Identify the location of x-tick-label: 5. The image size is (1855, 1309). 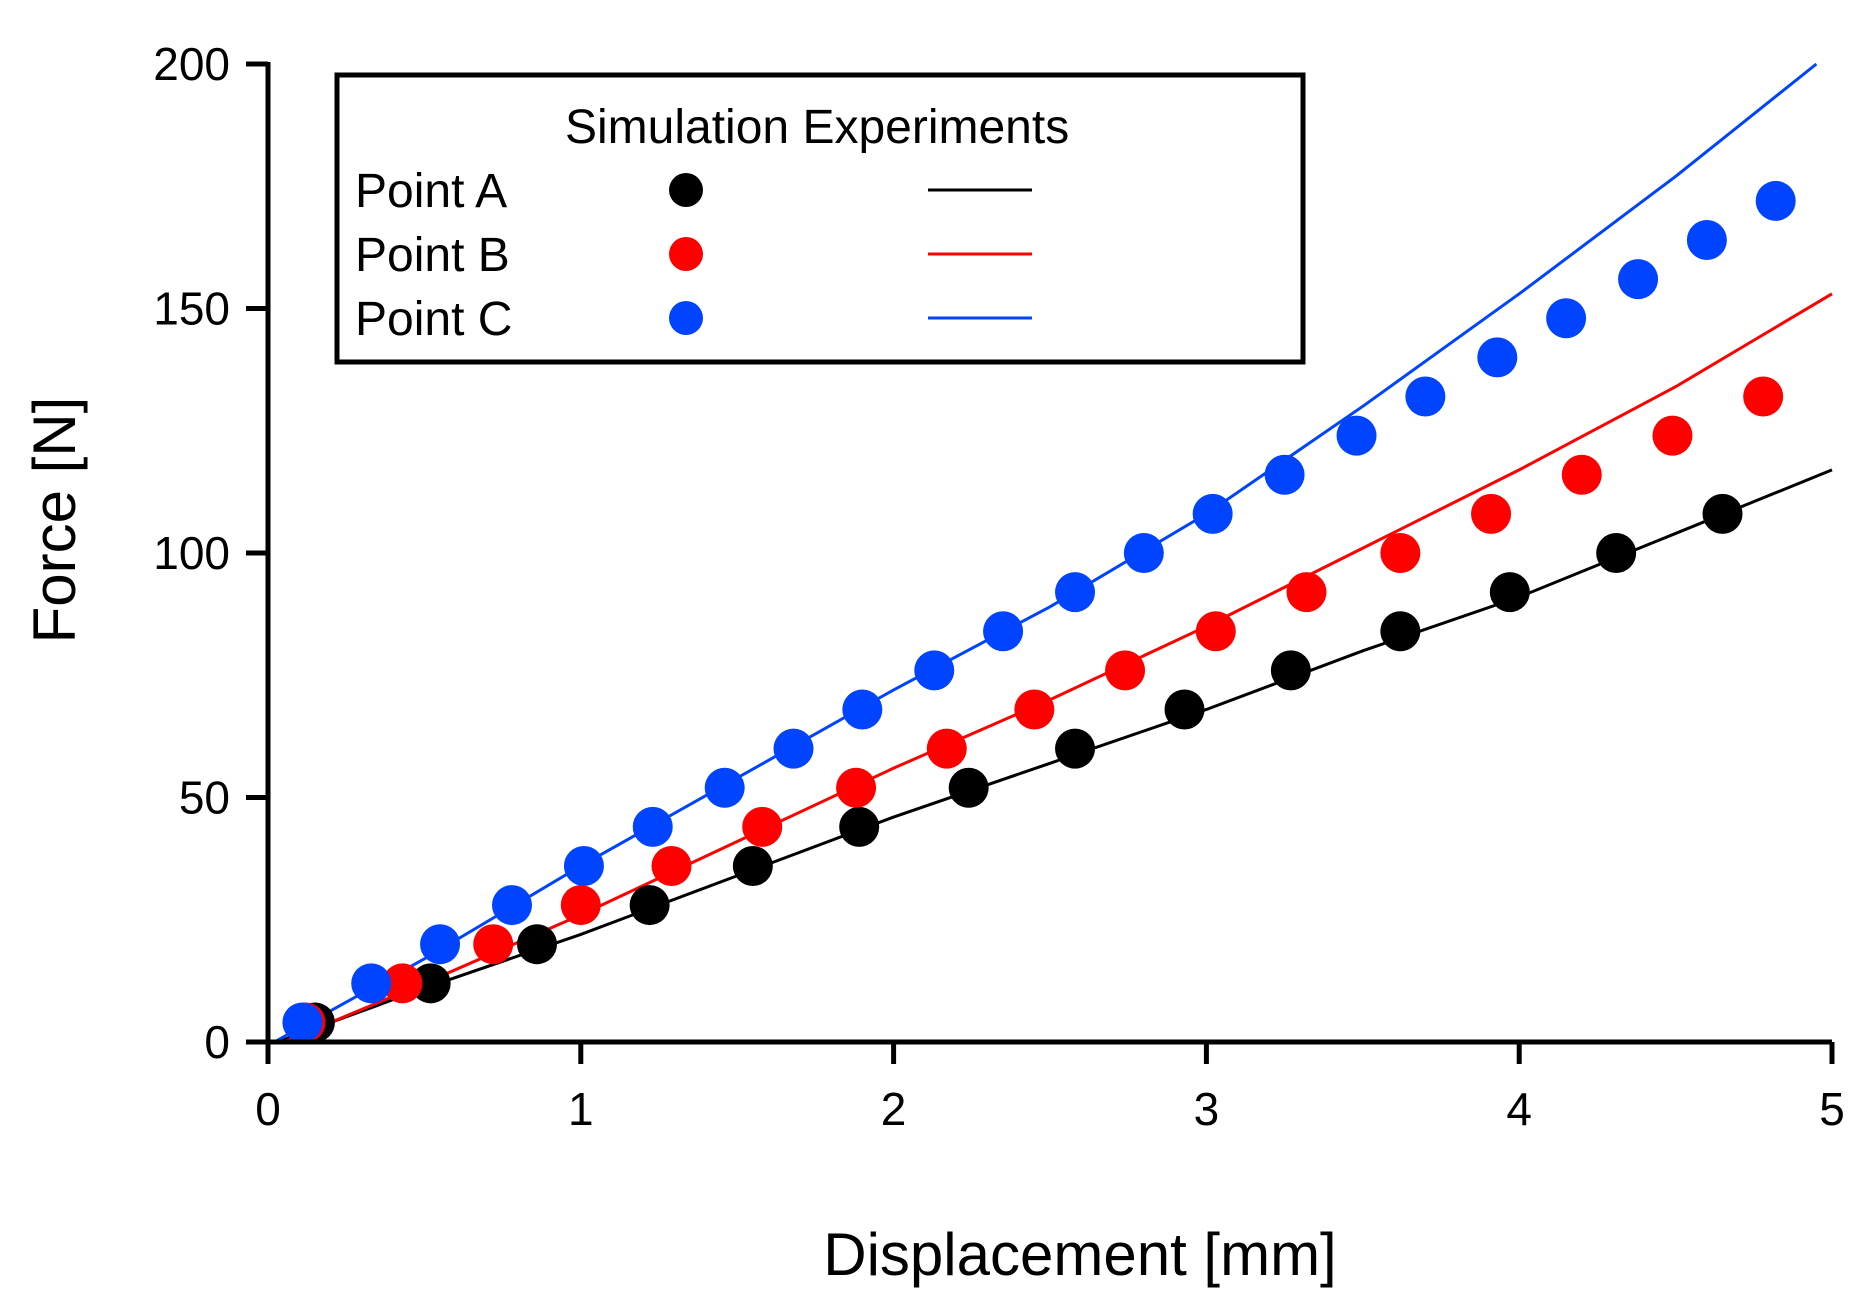
(1832, 1109).